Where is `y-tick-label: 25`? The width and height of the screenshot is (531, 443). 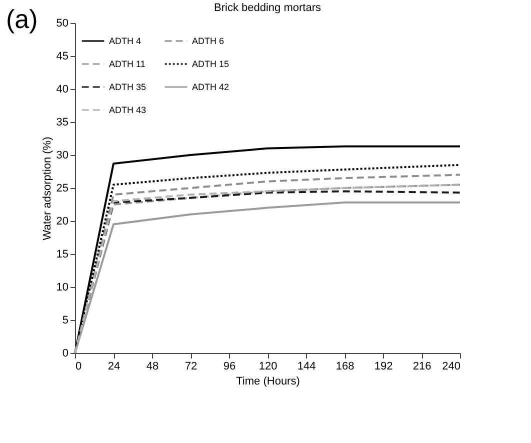
y-tick-label: 25 is located at coordinates (62, 188).